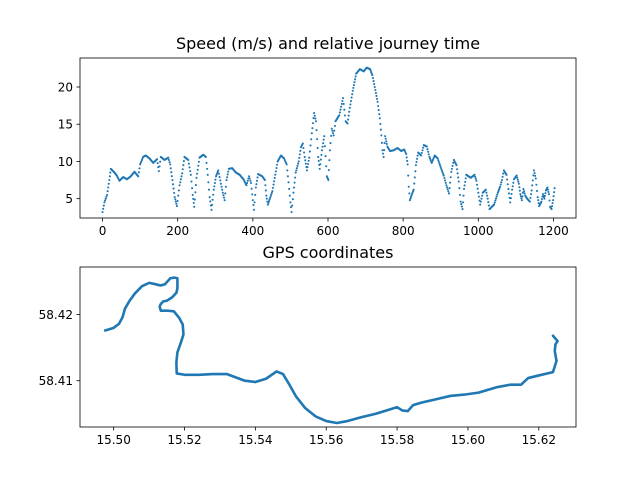 This screenshot has width=640, height=480. Describe the element at coordinates (553, 231) in the screenshot. I see `x-tick-label: 1200` at that location.